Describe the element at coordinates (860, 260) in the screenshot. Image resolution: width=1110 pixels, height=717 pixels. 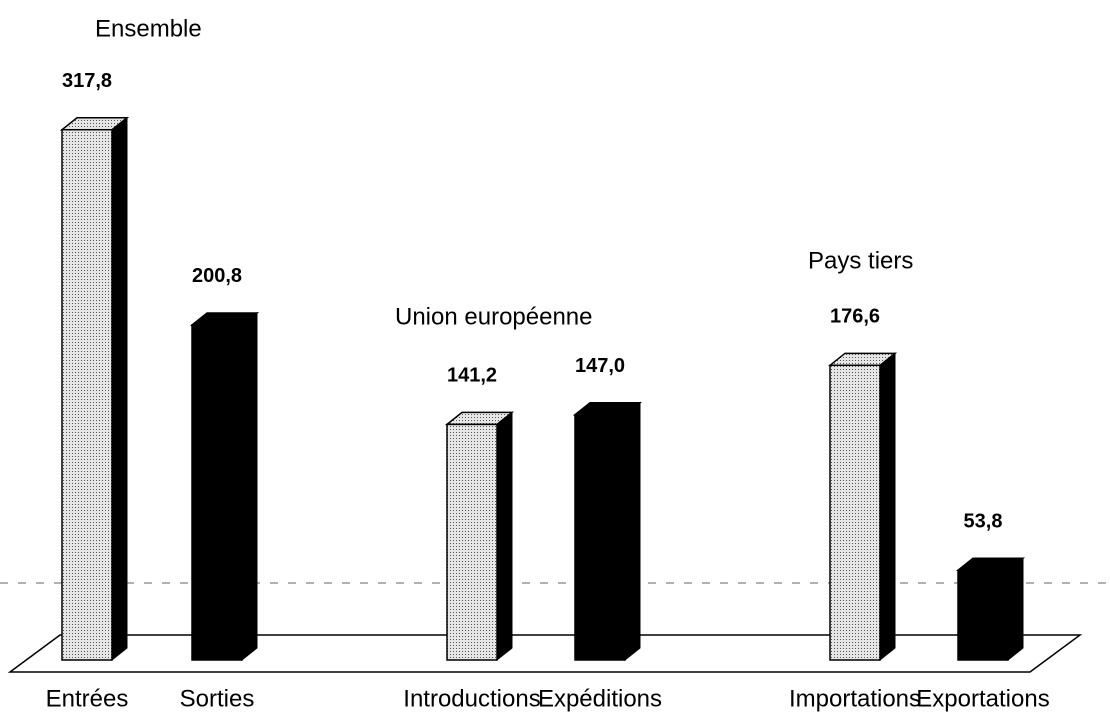
I see `group-label: Pays tiers` at that location.